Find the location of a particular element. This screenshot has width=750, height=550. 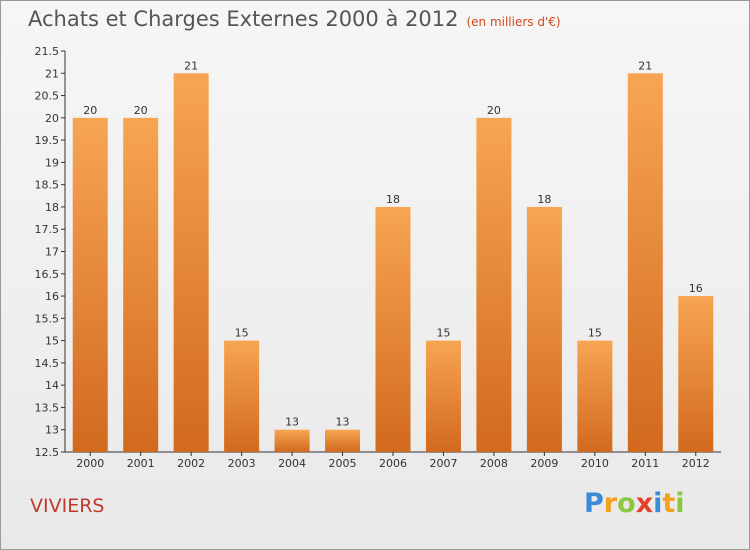

y-tick-label: 20.5 is located at coordinates (47, 96).